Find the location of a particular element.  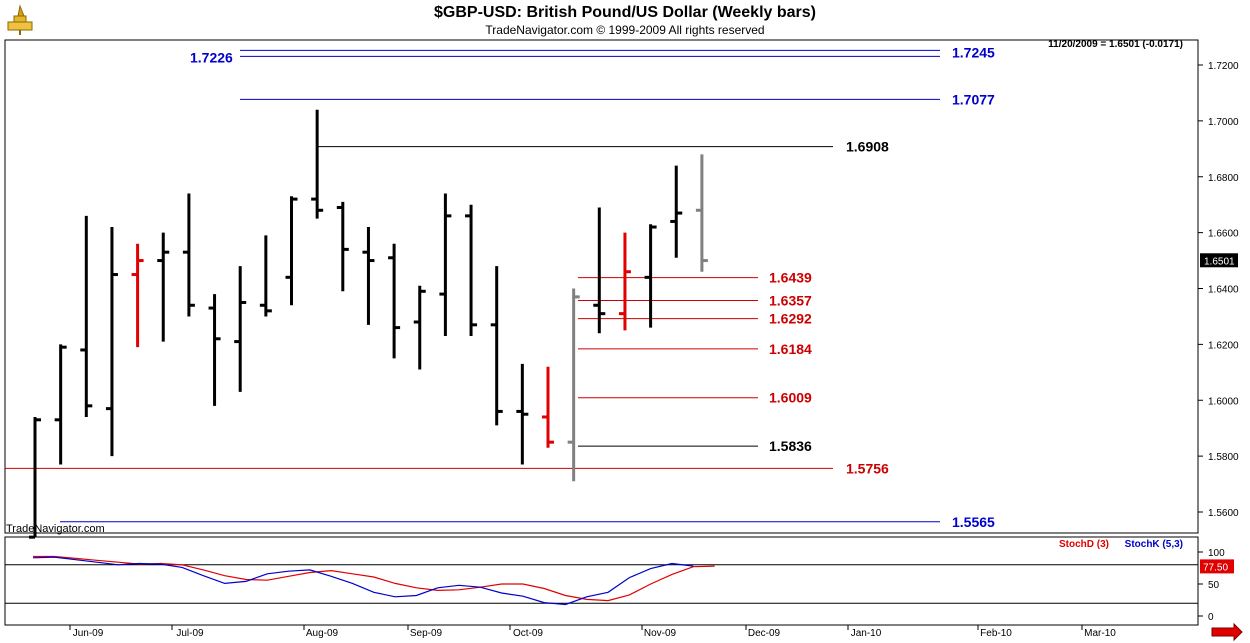

stochastic-panel: 100 50 0 77.50 is located at coordinates (619, 585).